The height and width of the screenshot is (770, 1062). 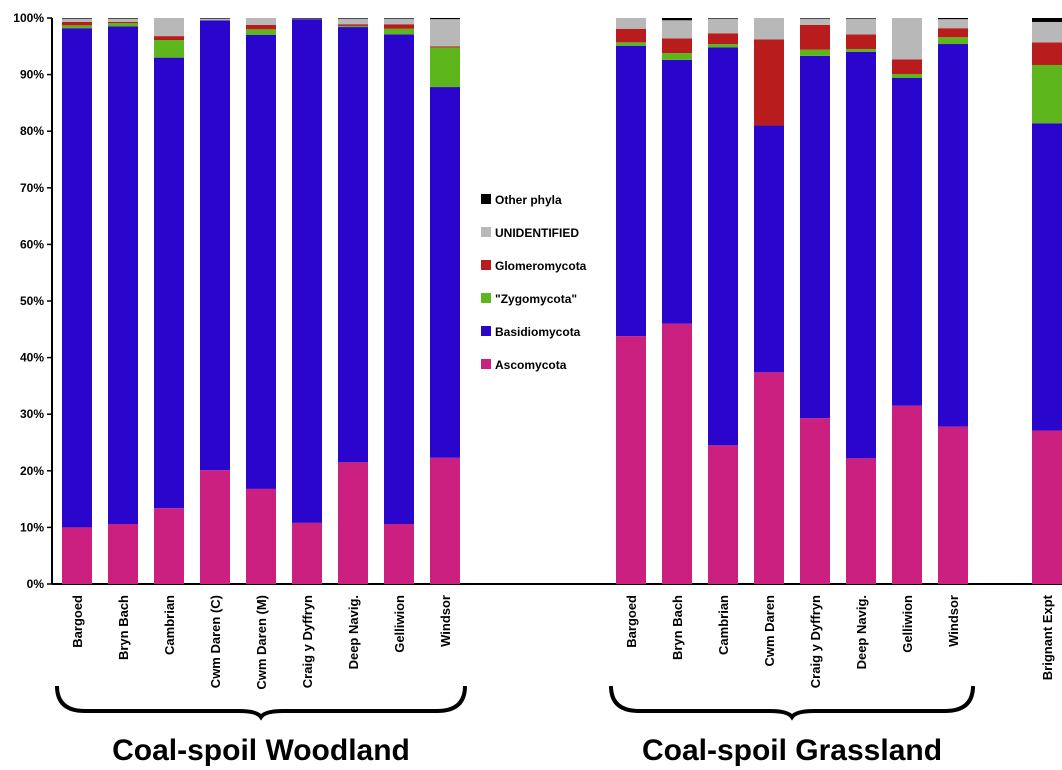 I want to click on category-label: Cwm Daren (C), so click(x=215, y=641).